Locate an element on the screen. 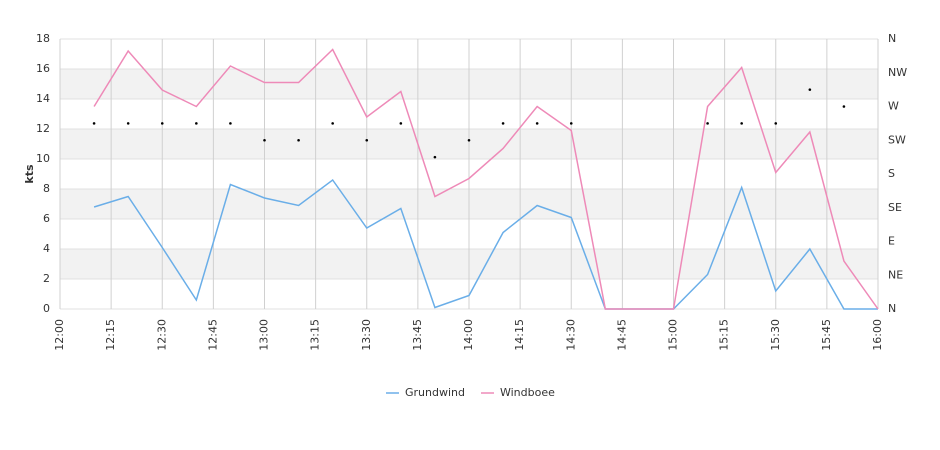  x-tick-label: 13:30 is located at coordinates (366, 335).